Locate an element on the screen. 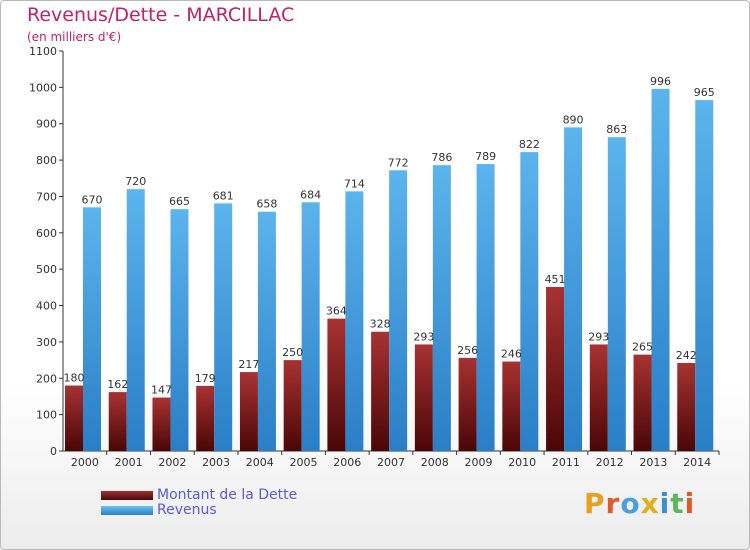 Image resolution: width=750 pixels, height=550 pixels. data-label-debt: 147 is located at coordinates (161, 390).